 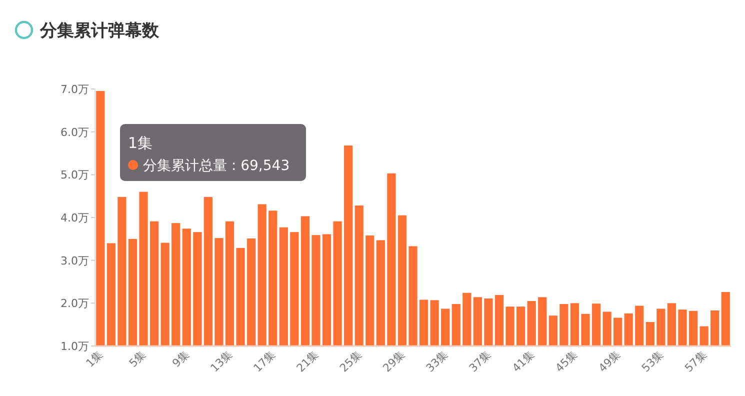 What do you see at coordinates (99, 31) in the screenshot?
I see `chart-title: 分集累计弹幕数` at bounding box center [99, 31].